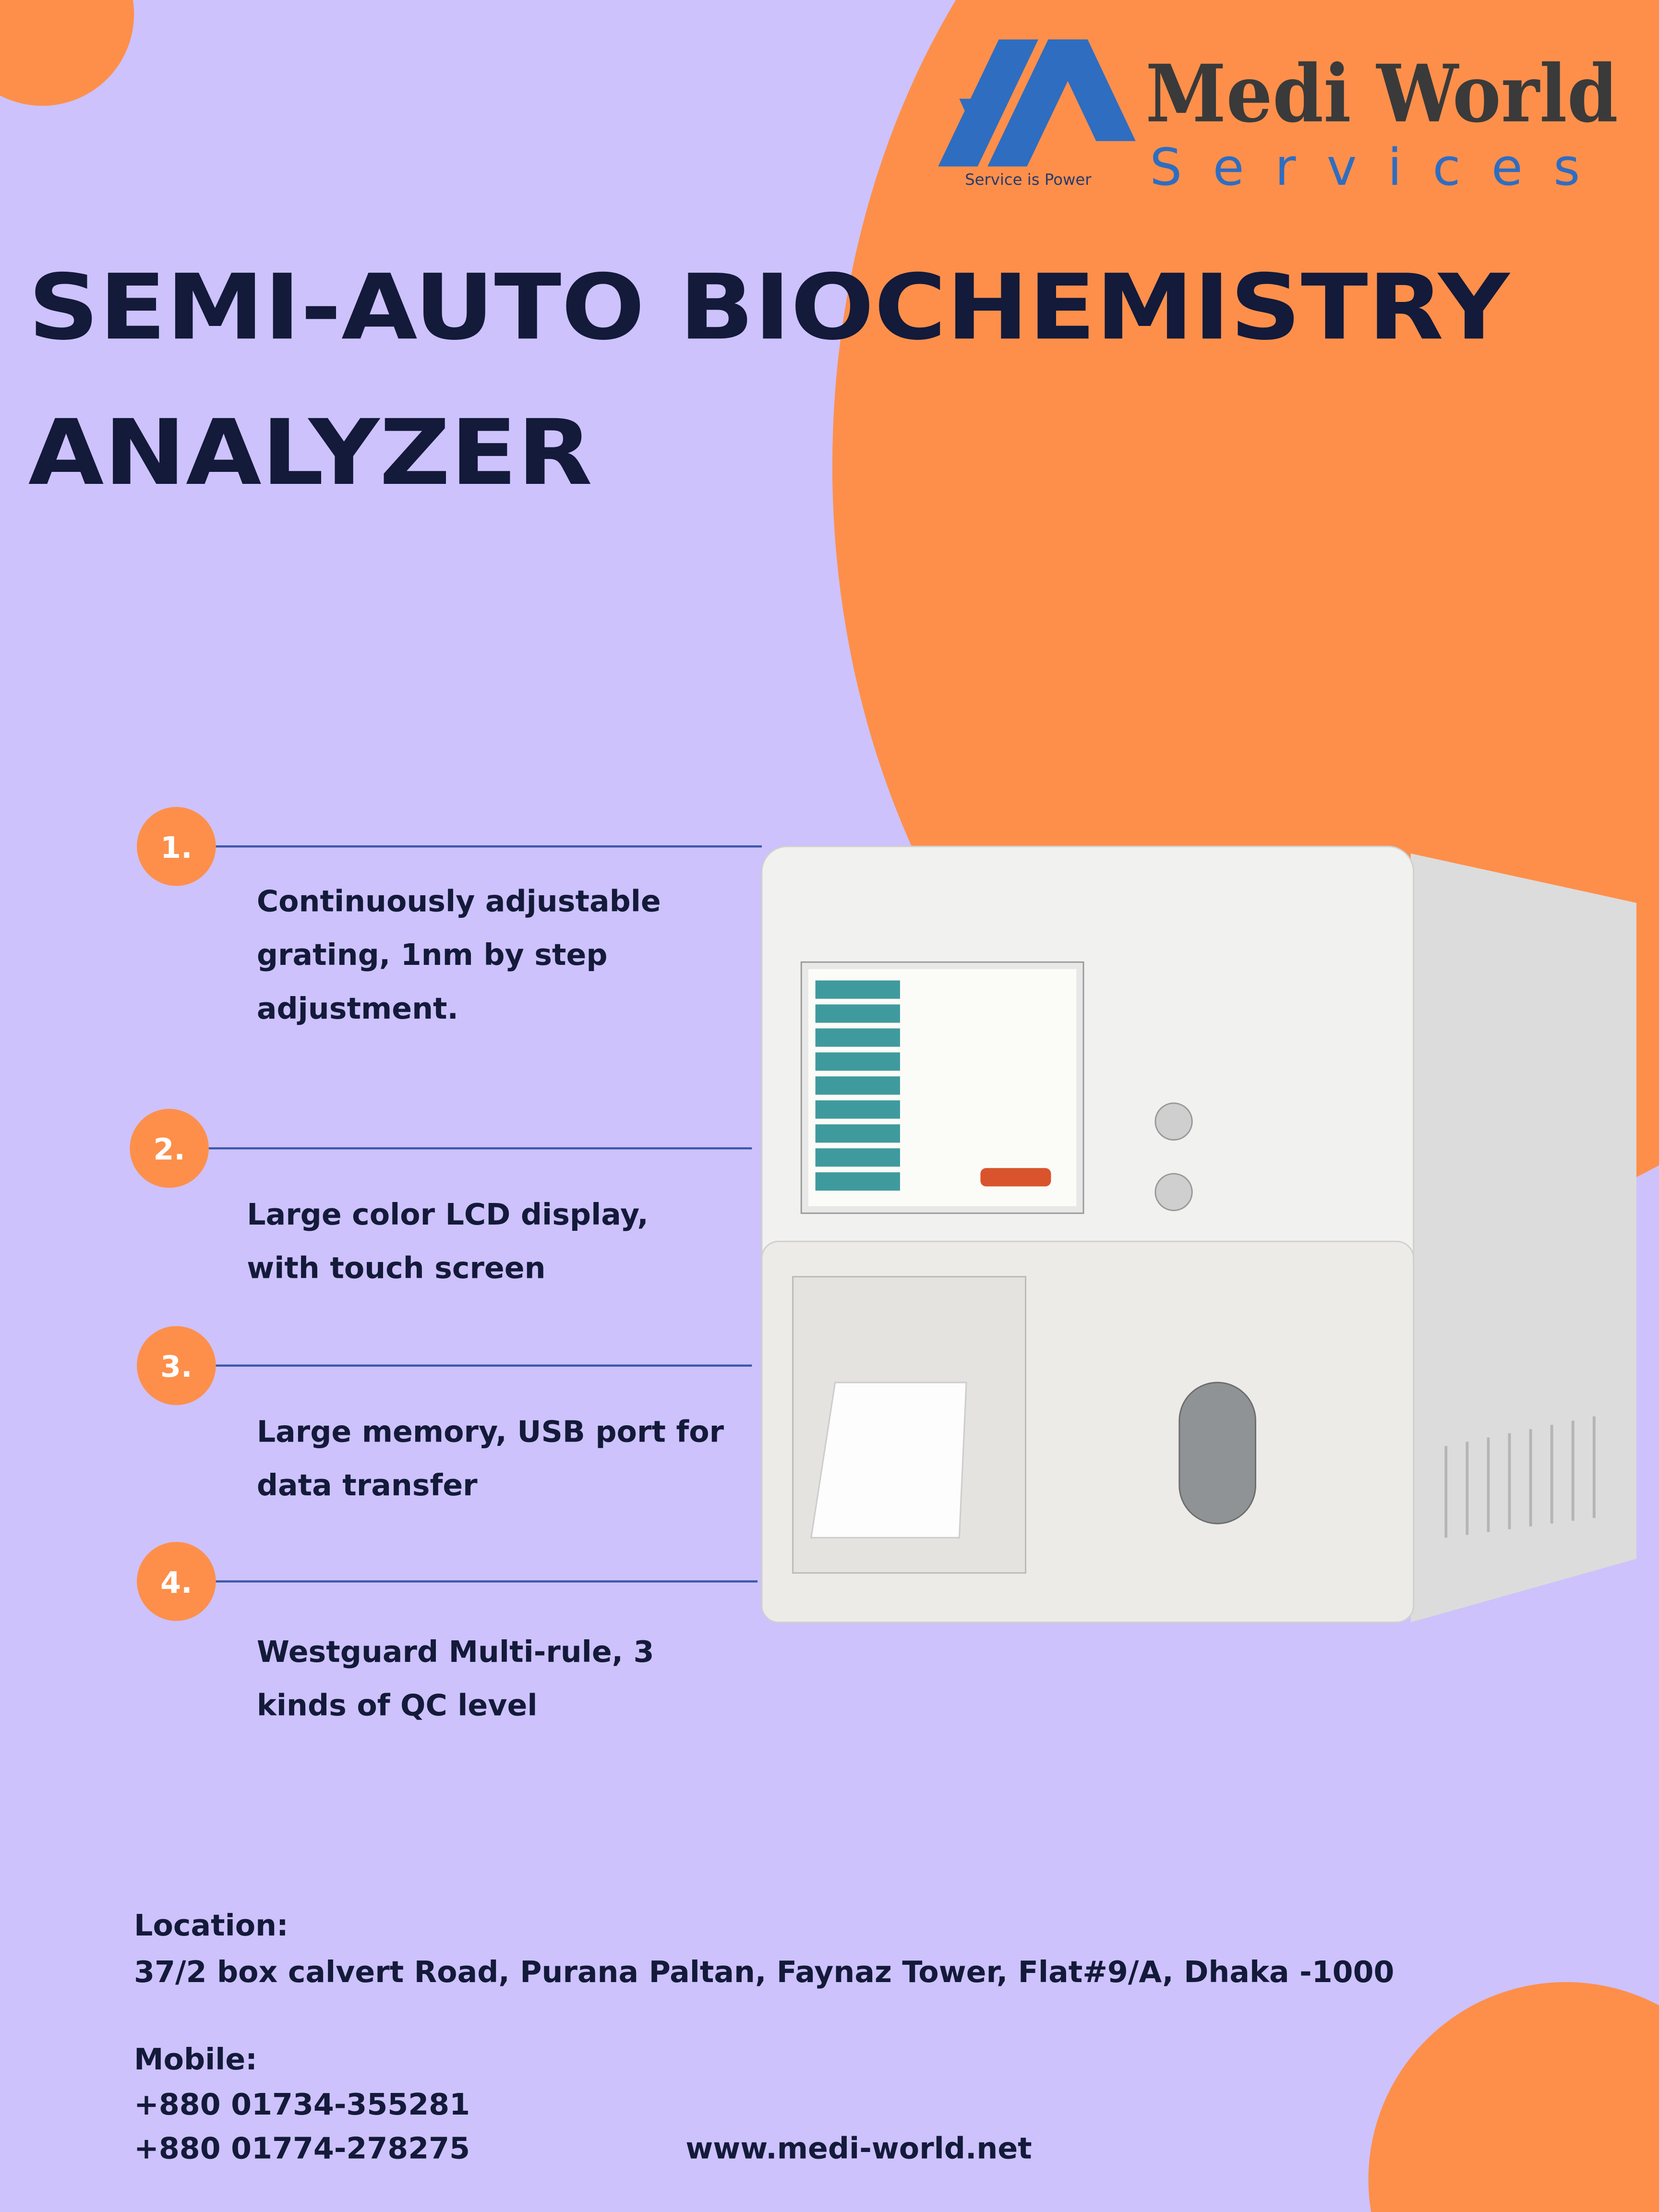  Describe the element at coordinates (769, 380) in the screenshot. I see `title: SEMI-AUTO BIOCHEMISTRY ANALYZER` at that location.